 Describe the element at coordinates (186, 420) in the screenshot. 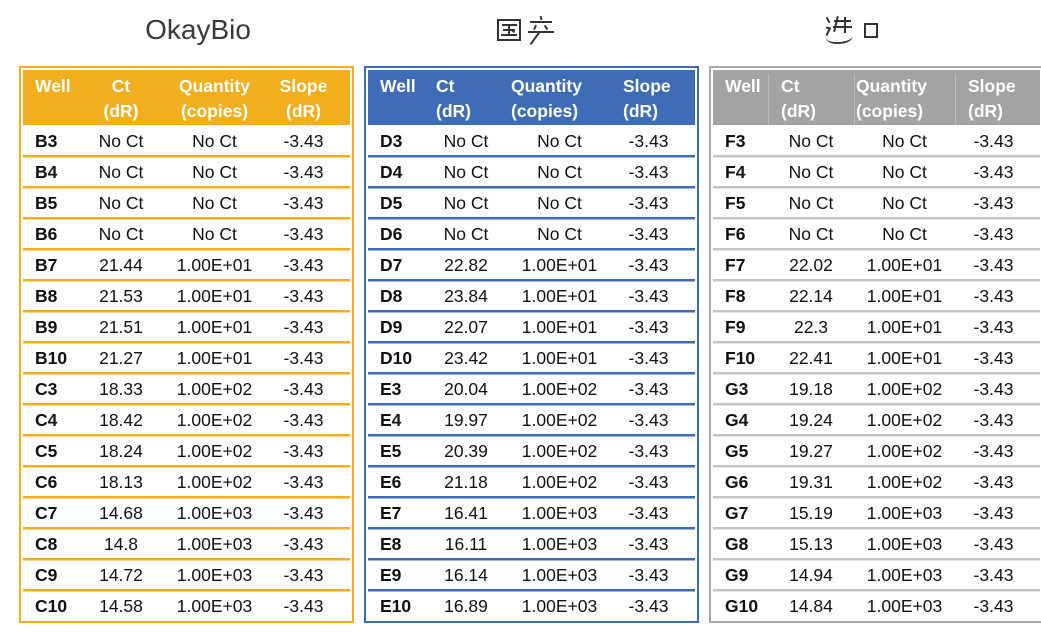

I see `table-row-c4: C4 18.42 1.00E+02 -3.43` at that location.